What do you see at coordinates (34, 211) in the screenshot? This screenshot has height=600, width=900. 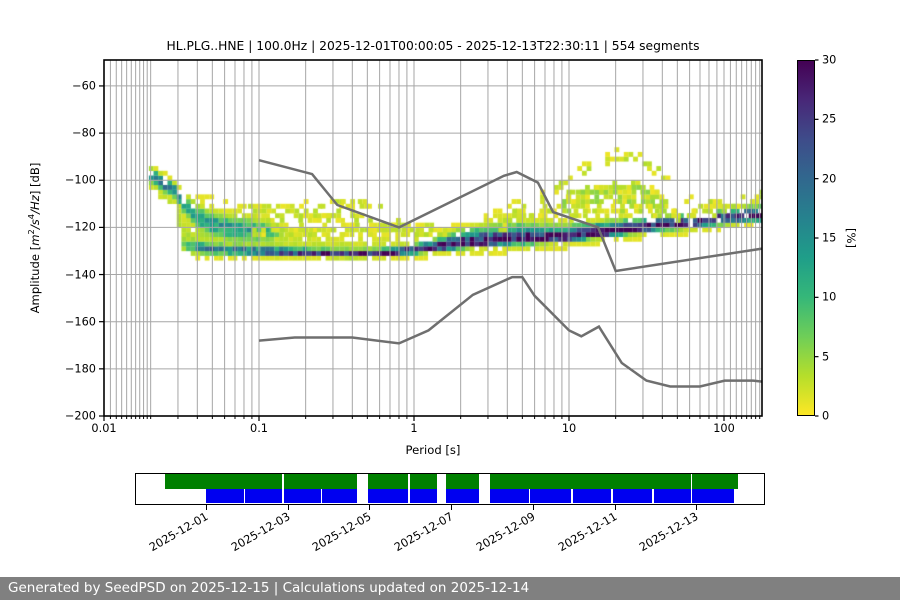 I see `y-axis-label-slash2: /` at bounding box center [34, 211].